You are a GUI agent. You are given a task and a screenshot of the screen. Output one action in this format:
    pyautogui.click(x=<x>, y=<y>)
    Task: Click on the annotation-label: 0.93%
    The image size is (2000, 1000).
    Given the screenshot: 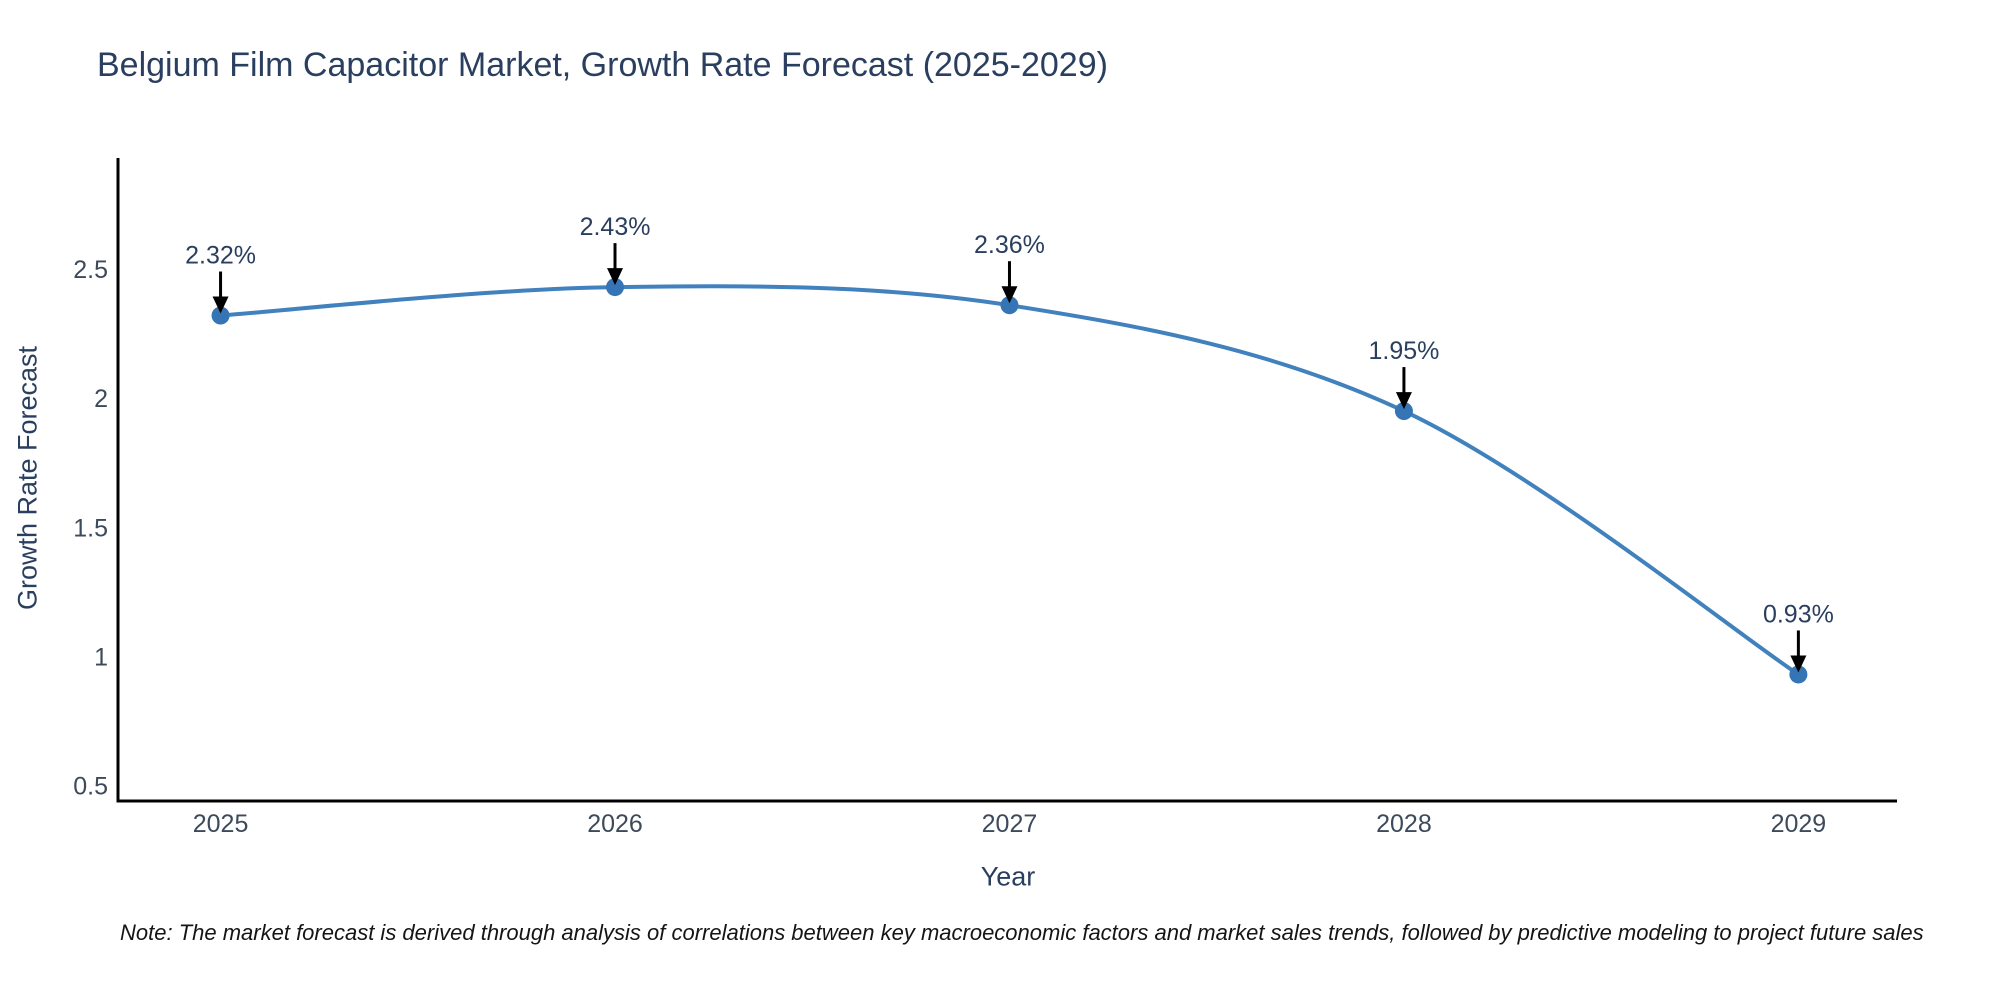 What is the action you would take?
    pyautogui.click(x=1798, y=614)
    